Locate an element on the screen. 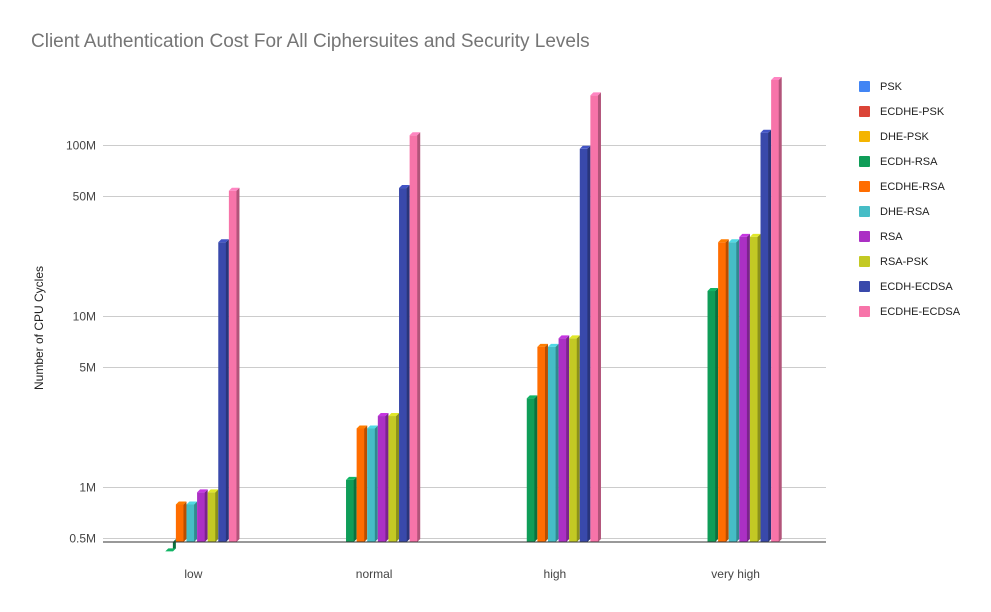  legend-item: ECDH-ECDSA is located at coordinates (909, 286).